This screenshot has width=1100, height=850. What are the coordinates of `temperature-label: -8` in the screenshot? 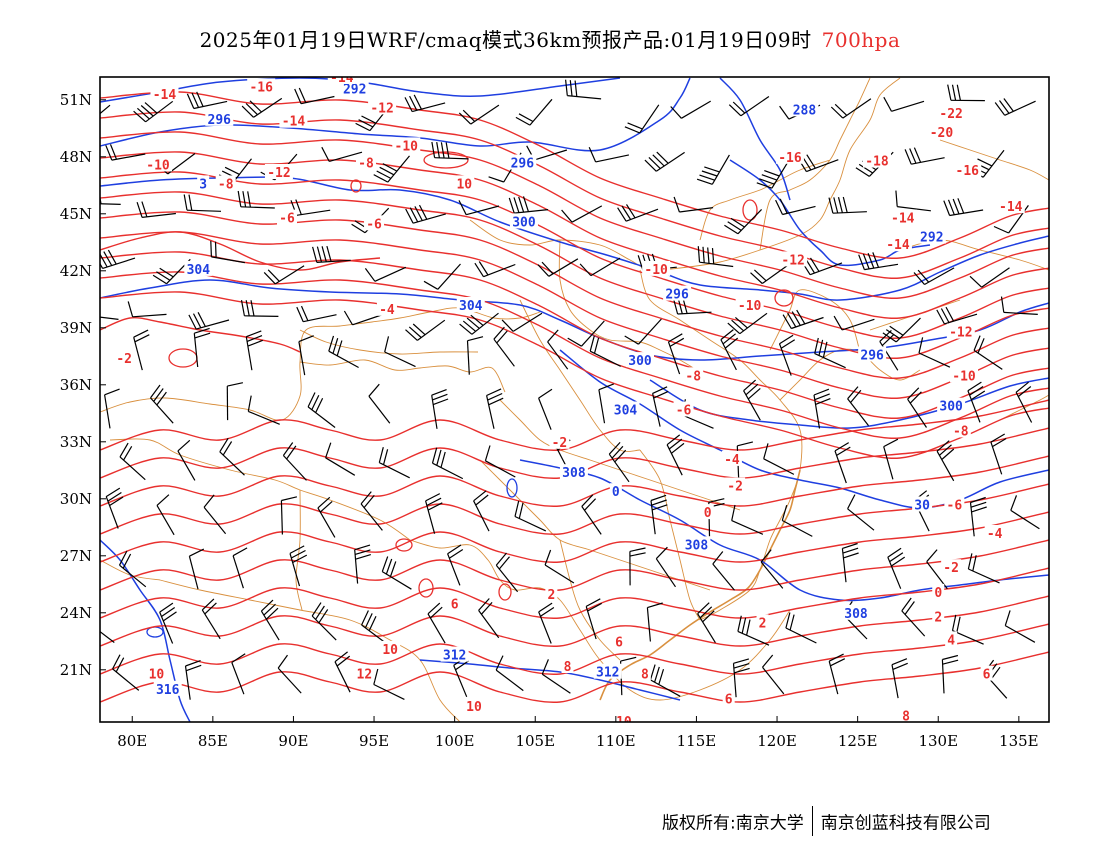 It's located at (960, 430).